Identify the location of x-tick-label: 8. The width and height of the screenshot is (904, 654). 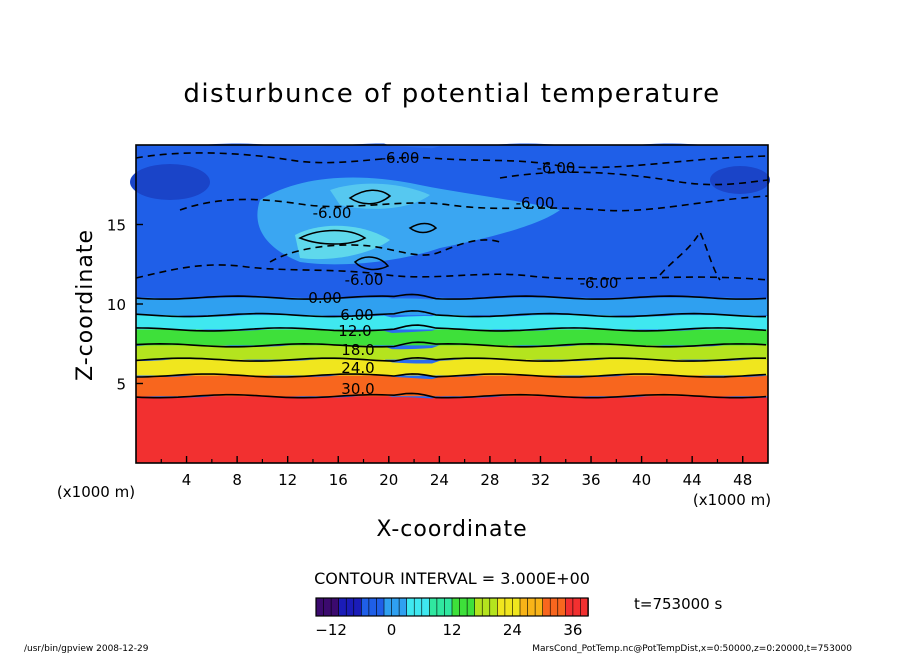
(237, 480).